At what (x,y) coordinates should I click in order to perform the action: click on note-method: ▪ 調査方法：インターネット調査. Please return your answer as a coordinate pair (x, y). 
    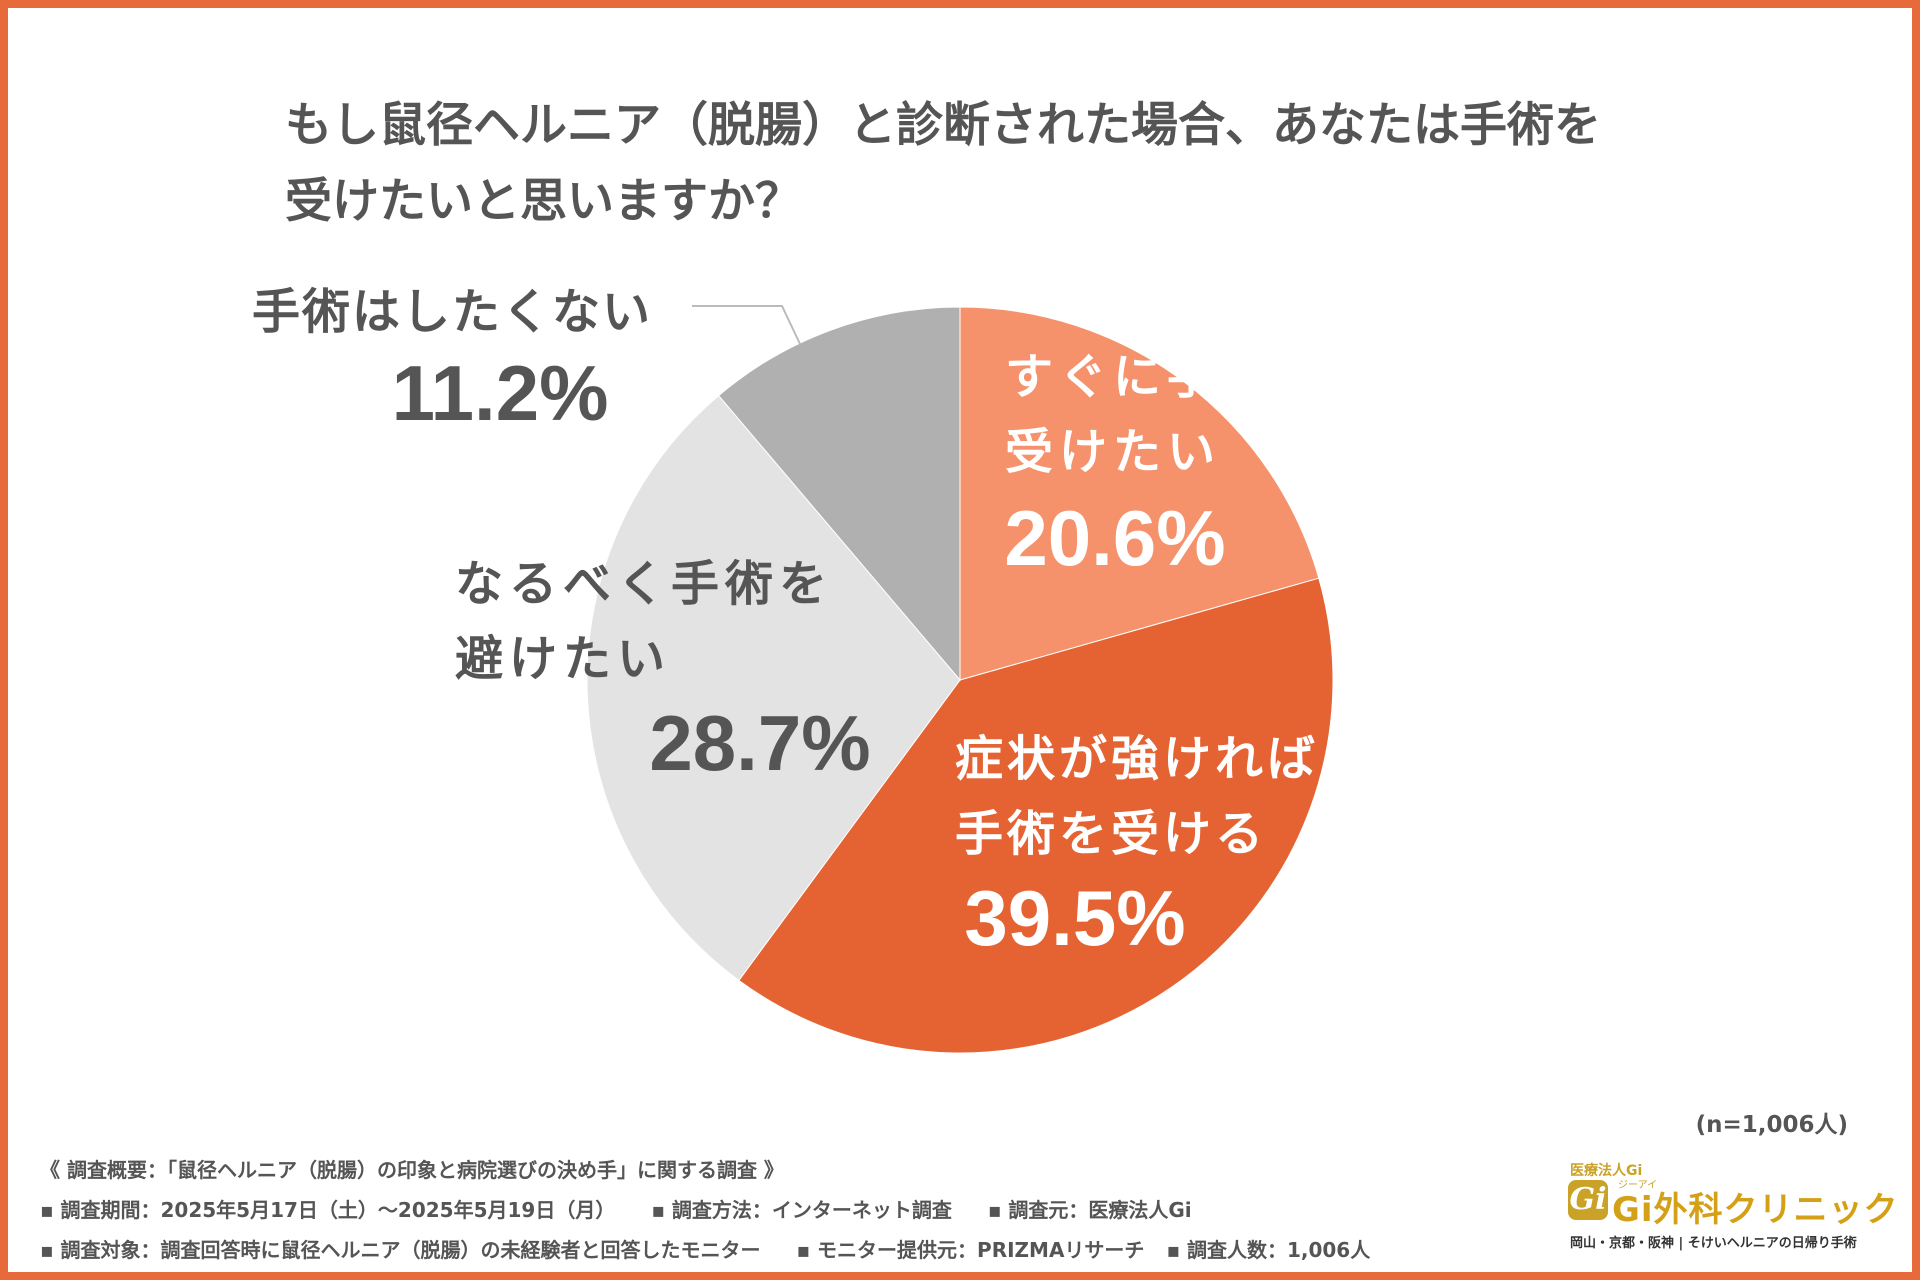
    Looking at the image, I should click on (801, 1210).